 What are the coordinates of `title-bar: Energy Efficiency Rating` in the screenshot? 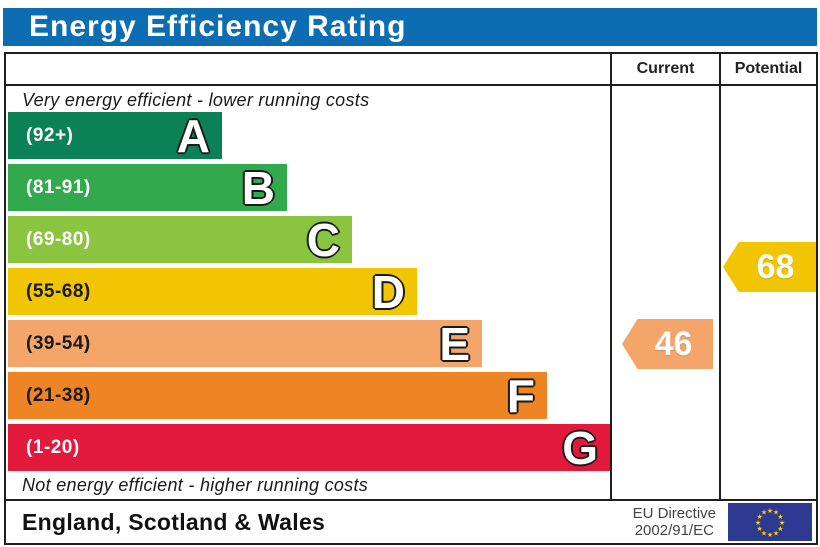 It's located at (410, 27).